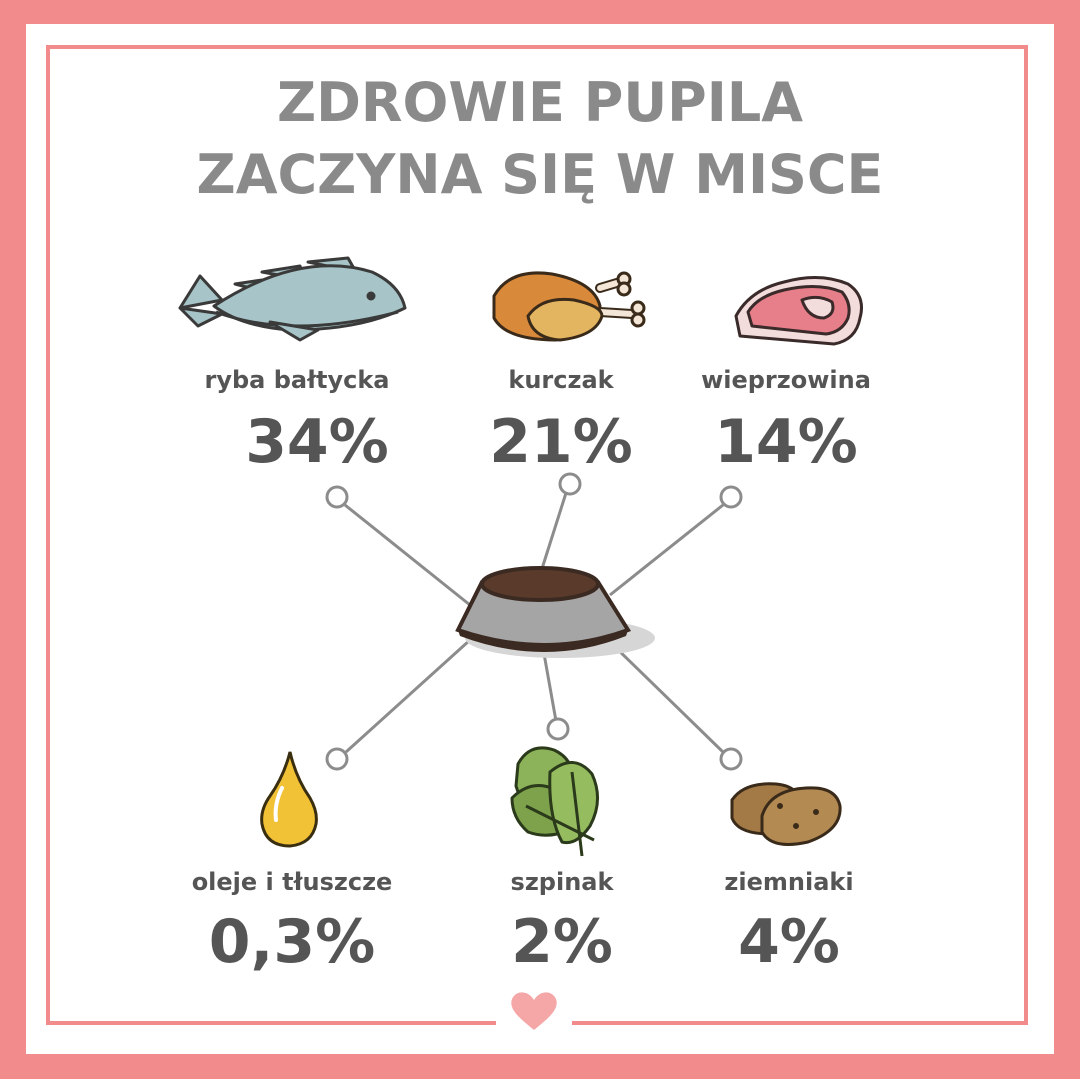 The image size is (1080, 1079). What do you see at coordinates (666, 550) in the screenshot?
I see `connector-pork` at bounding box center [666, 550].